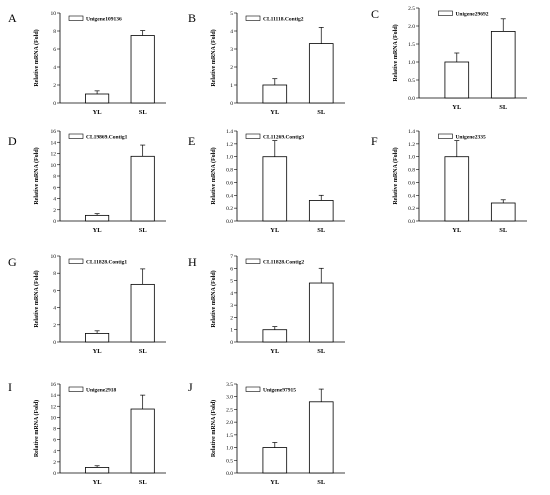  I want to click on legend-label: Unigene2335, so click(470, 138).